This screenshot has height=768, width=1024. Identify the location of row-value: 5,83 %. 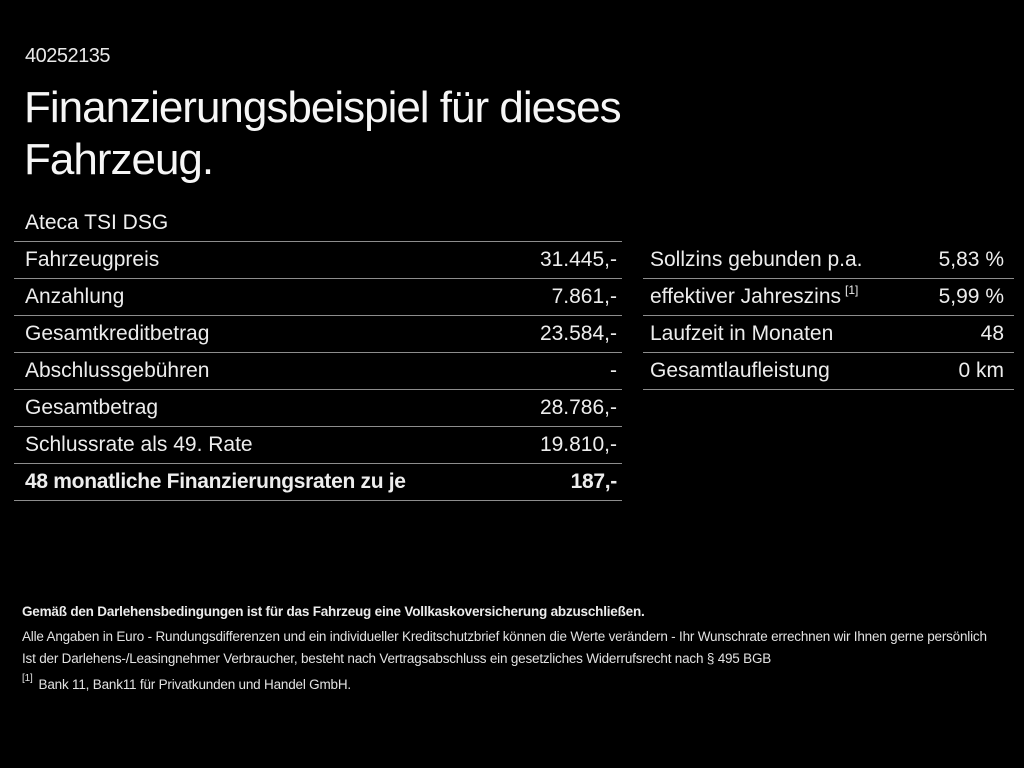
(971, 259).